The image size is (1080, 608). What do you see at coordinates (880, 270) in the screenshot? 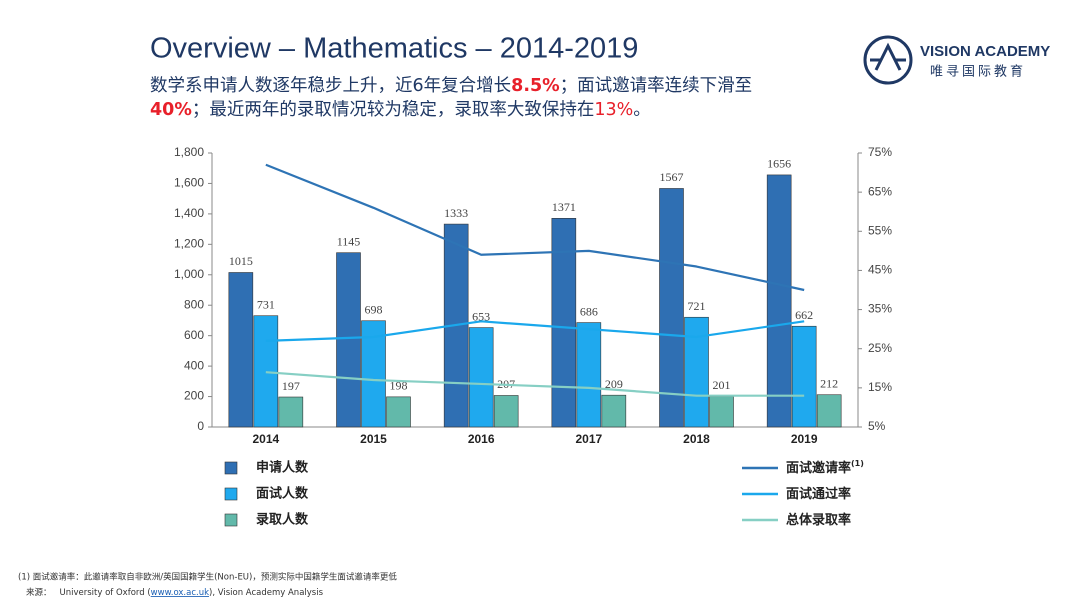
I see `y2-tick-label: 45%` at bounding box center [880, 270].